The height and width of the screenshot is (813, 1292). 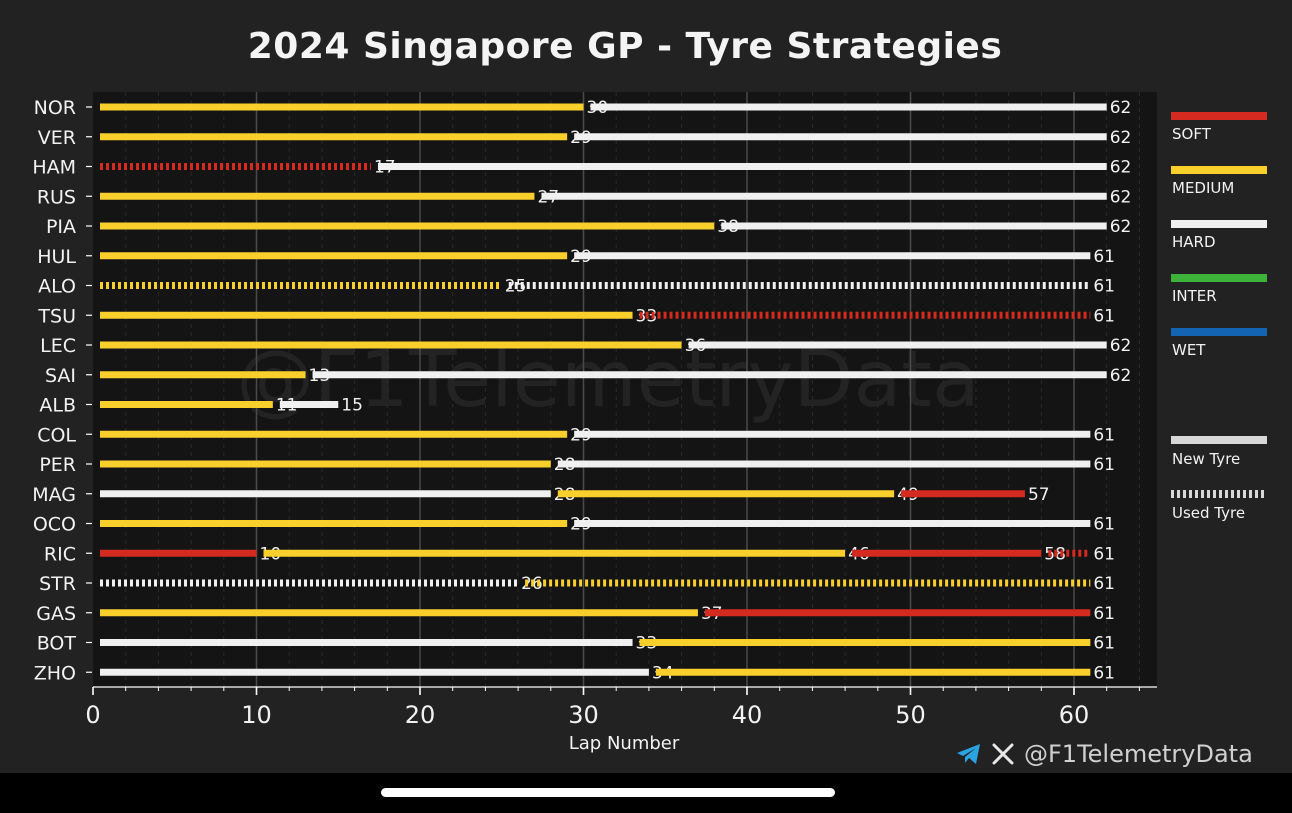 What do you see at coordinates (55, 673) in the screenshot?
I see `y-tick-label: ZHO` at bounding box center [55, 673].